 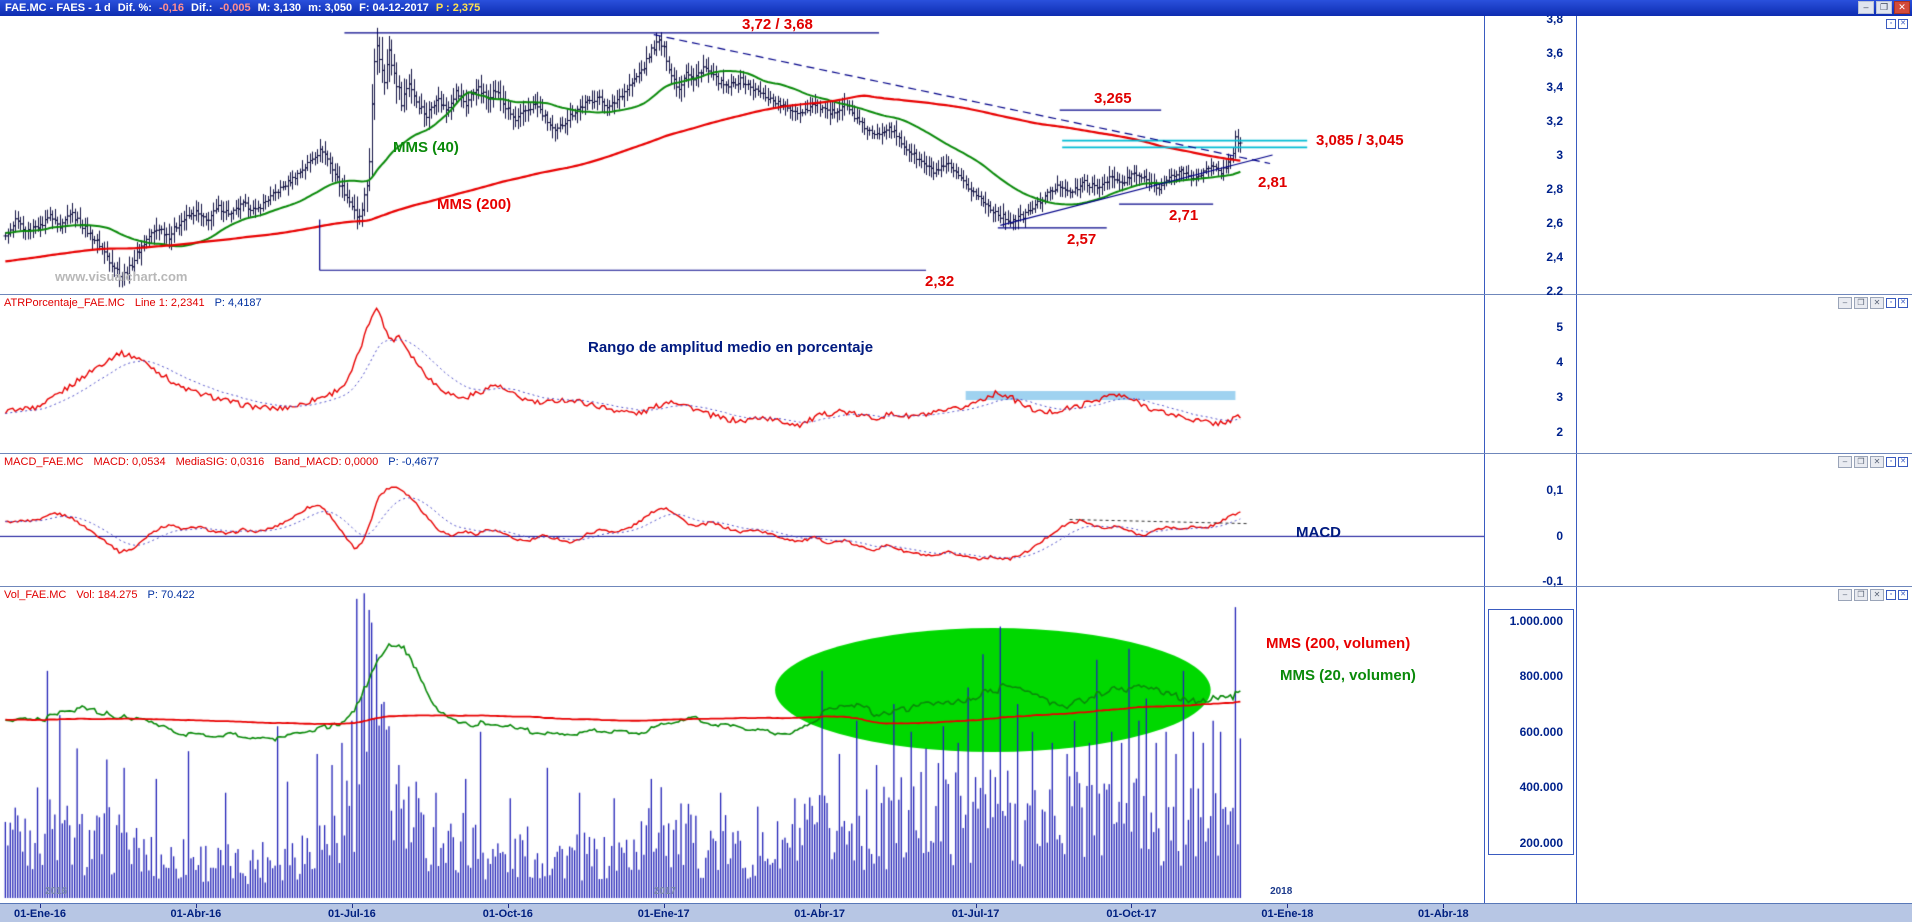 I want to click on y-axis-tick-label: 400.000, so click(x=1541, y=787).